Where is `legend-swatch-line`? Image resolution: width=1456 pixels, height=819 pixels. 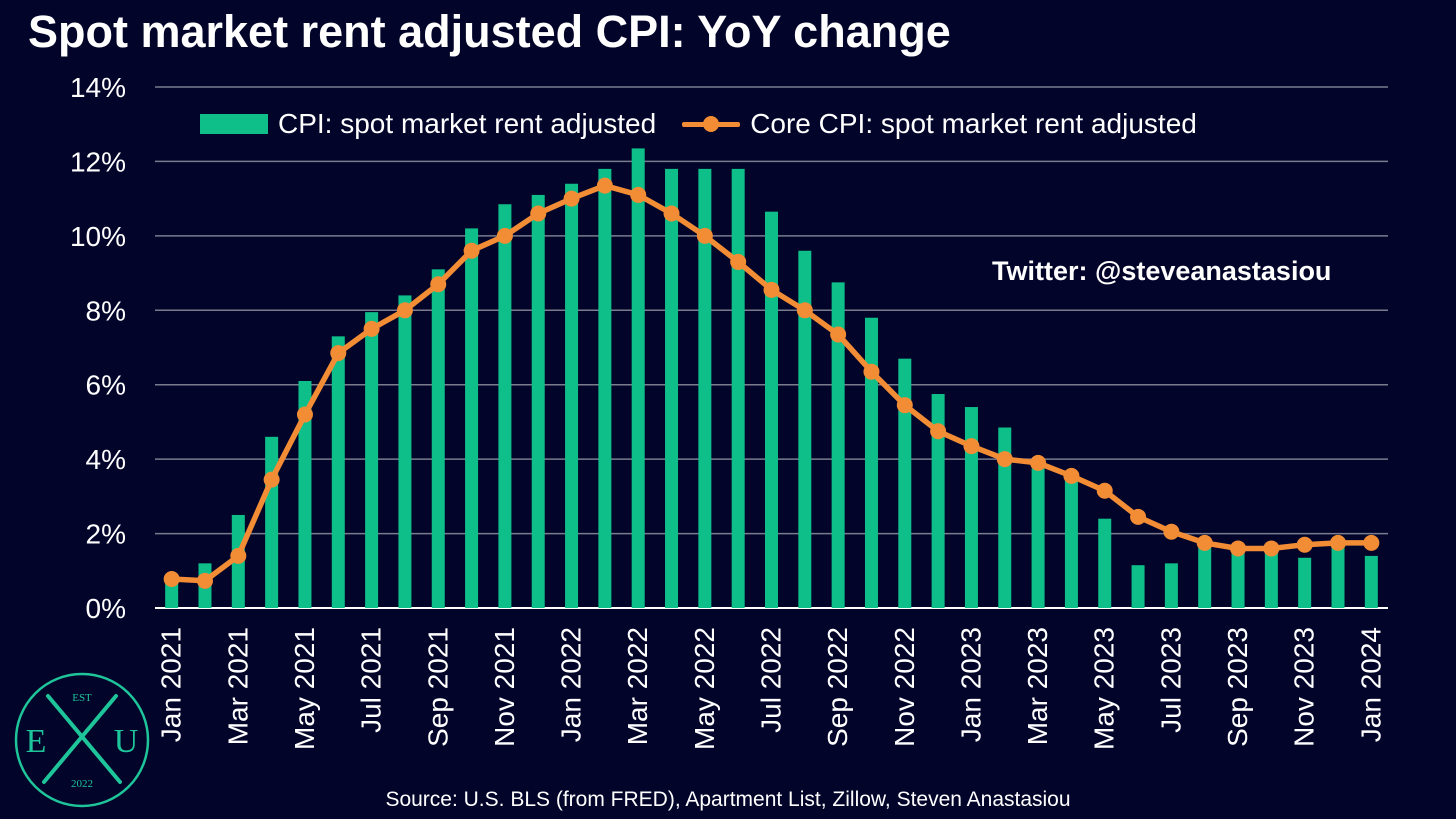 legend-swatch-line is located at coordinates (711, 124).